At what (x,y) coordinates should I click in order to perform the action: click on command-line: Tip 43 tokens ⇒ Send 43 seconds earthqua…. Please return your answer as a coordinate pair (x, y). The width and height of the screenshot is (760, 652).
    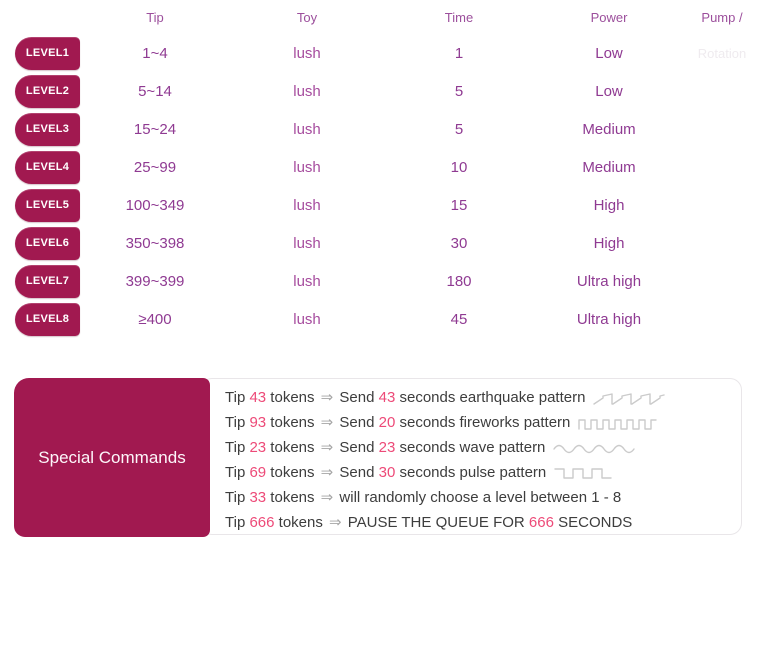
    Looking at the image, I should click on (445, 397).